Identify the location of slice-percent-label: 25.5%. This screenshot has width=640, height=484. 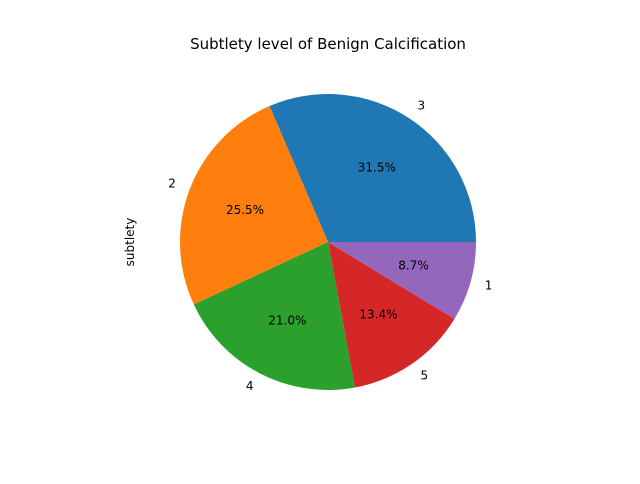
(245, 210).